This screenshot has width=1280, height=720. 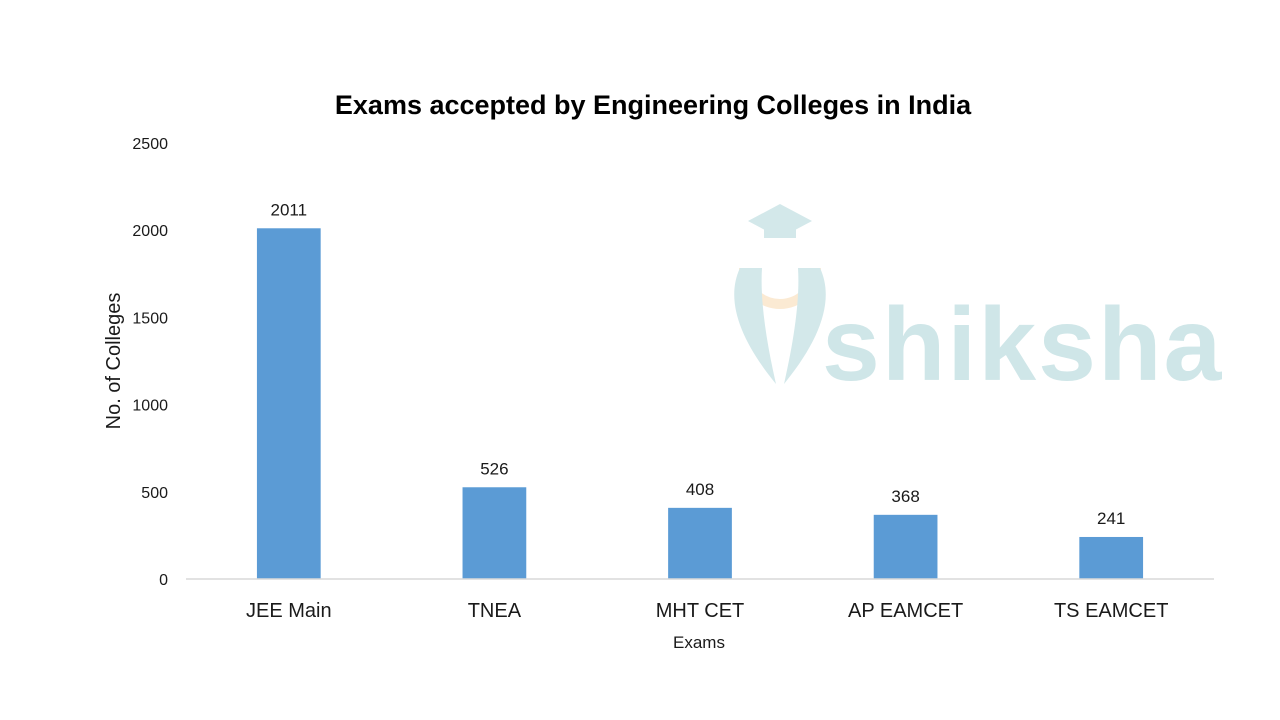 I want to click on y-tick-label: 2000, so click(x=150, y=231).